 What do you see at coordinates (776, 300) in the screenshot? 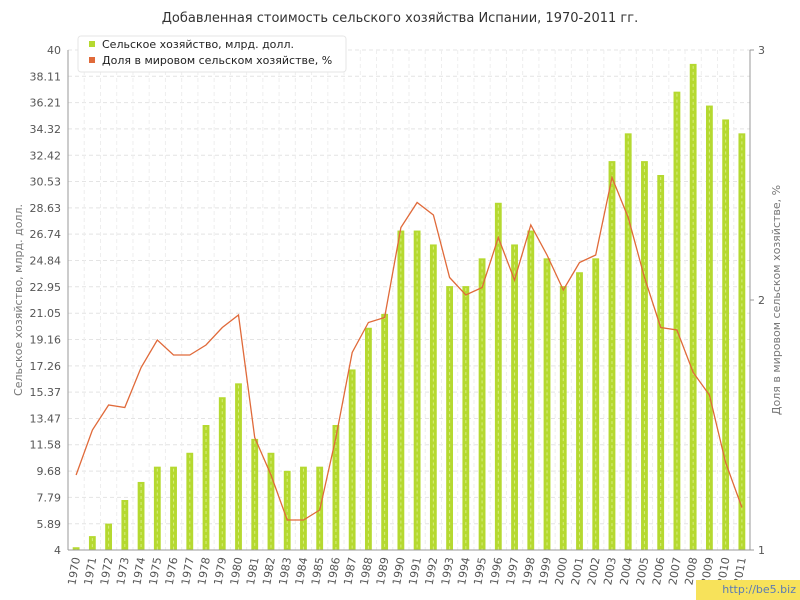
I see `y-axis-label-right: Доля в мировом сельском хозяйстве, %` at bounding box center [776, 300].